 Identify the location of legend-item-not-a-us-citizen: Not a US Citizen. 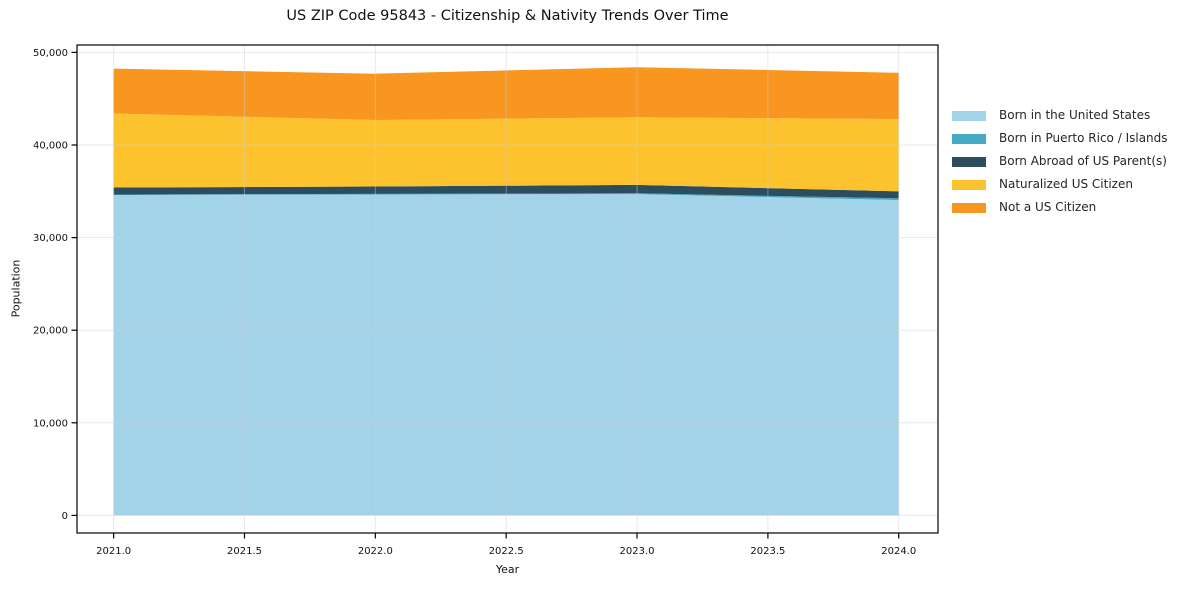
(1060, 207).